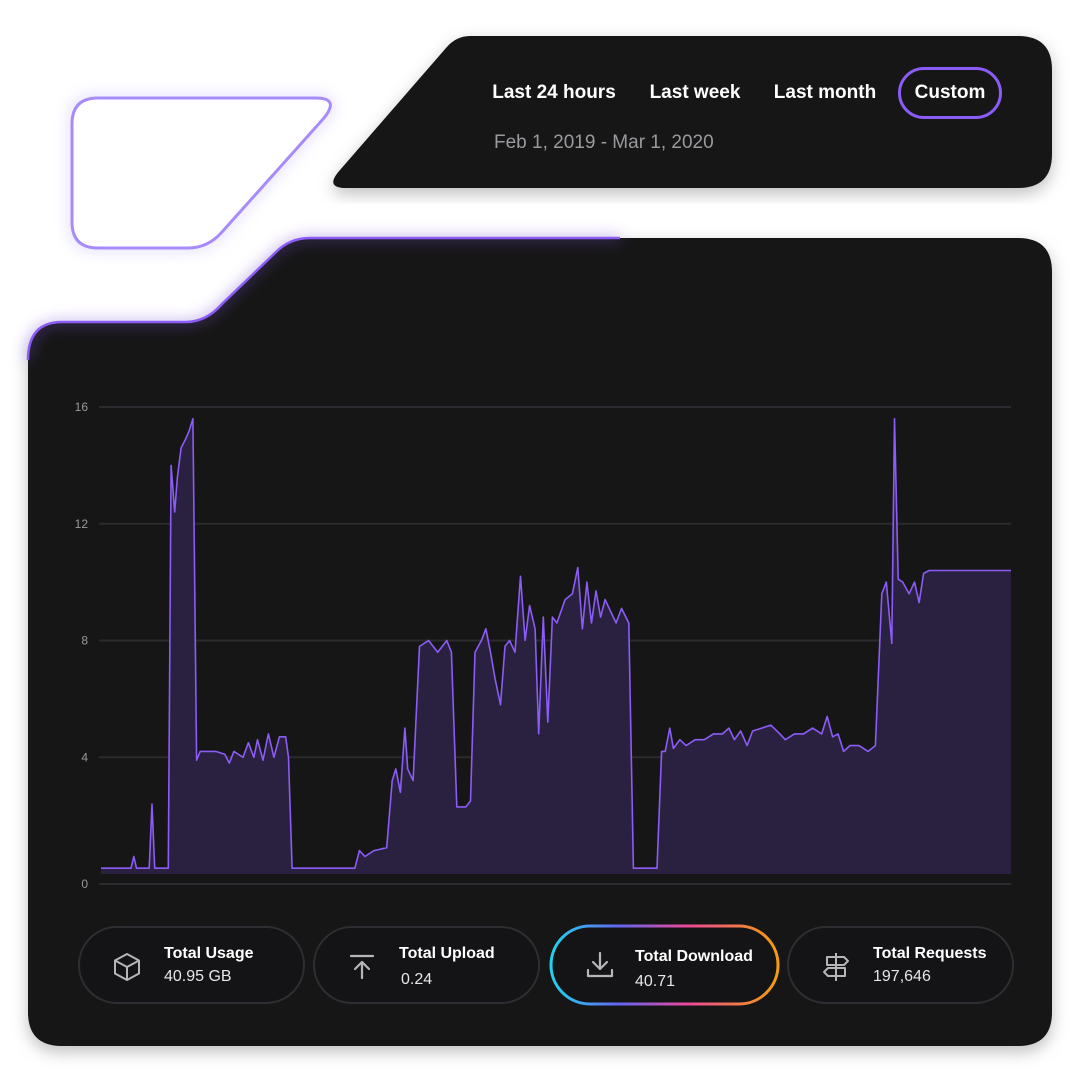  I want to click on range-last-week: Last week, so click(695, 92).